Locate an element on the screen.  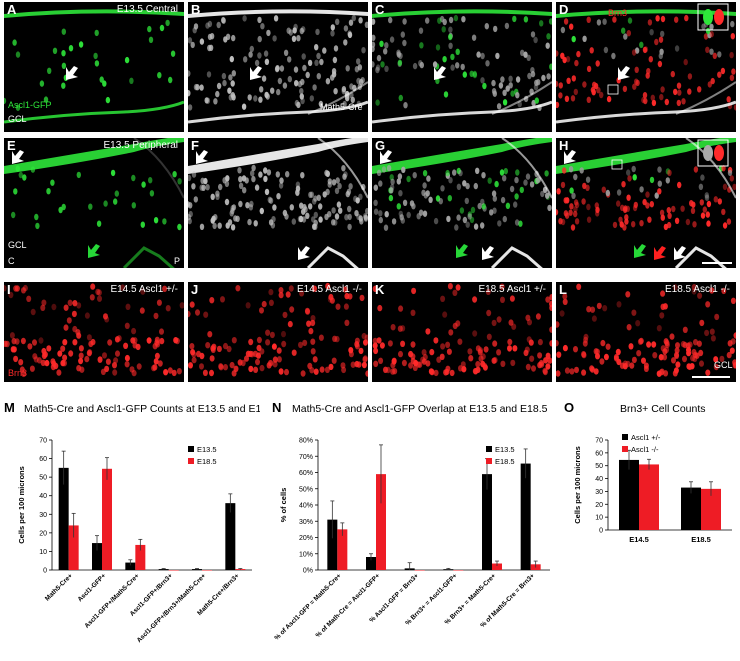
x-tick-label: Math5-Cre+ is located at coordinates (59, 587).